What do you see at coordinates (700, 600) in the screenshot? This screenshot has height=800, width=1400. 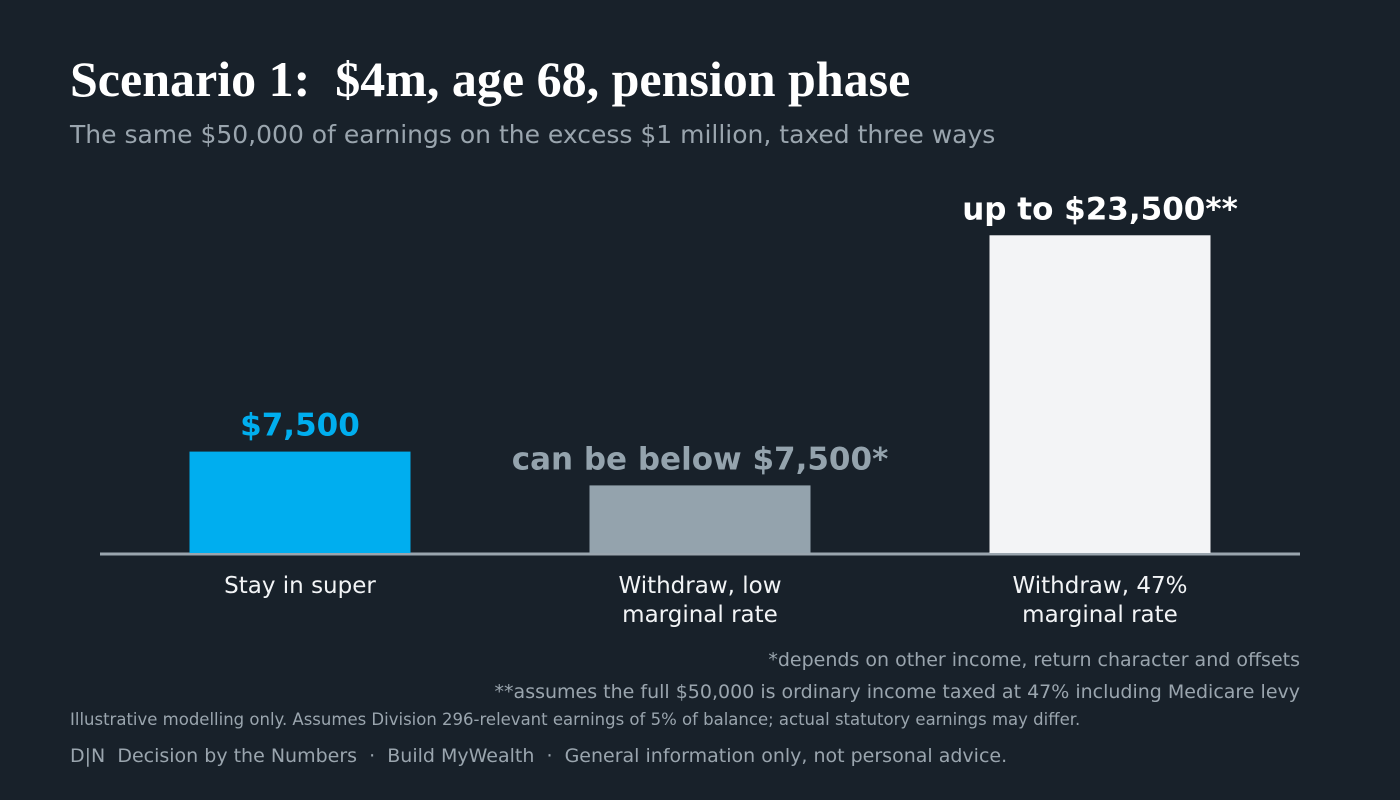 I see `x-tick-label: Withdraw, low marginal rate` at bounding box center [700, 600].